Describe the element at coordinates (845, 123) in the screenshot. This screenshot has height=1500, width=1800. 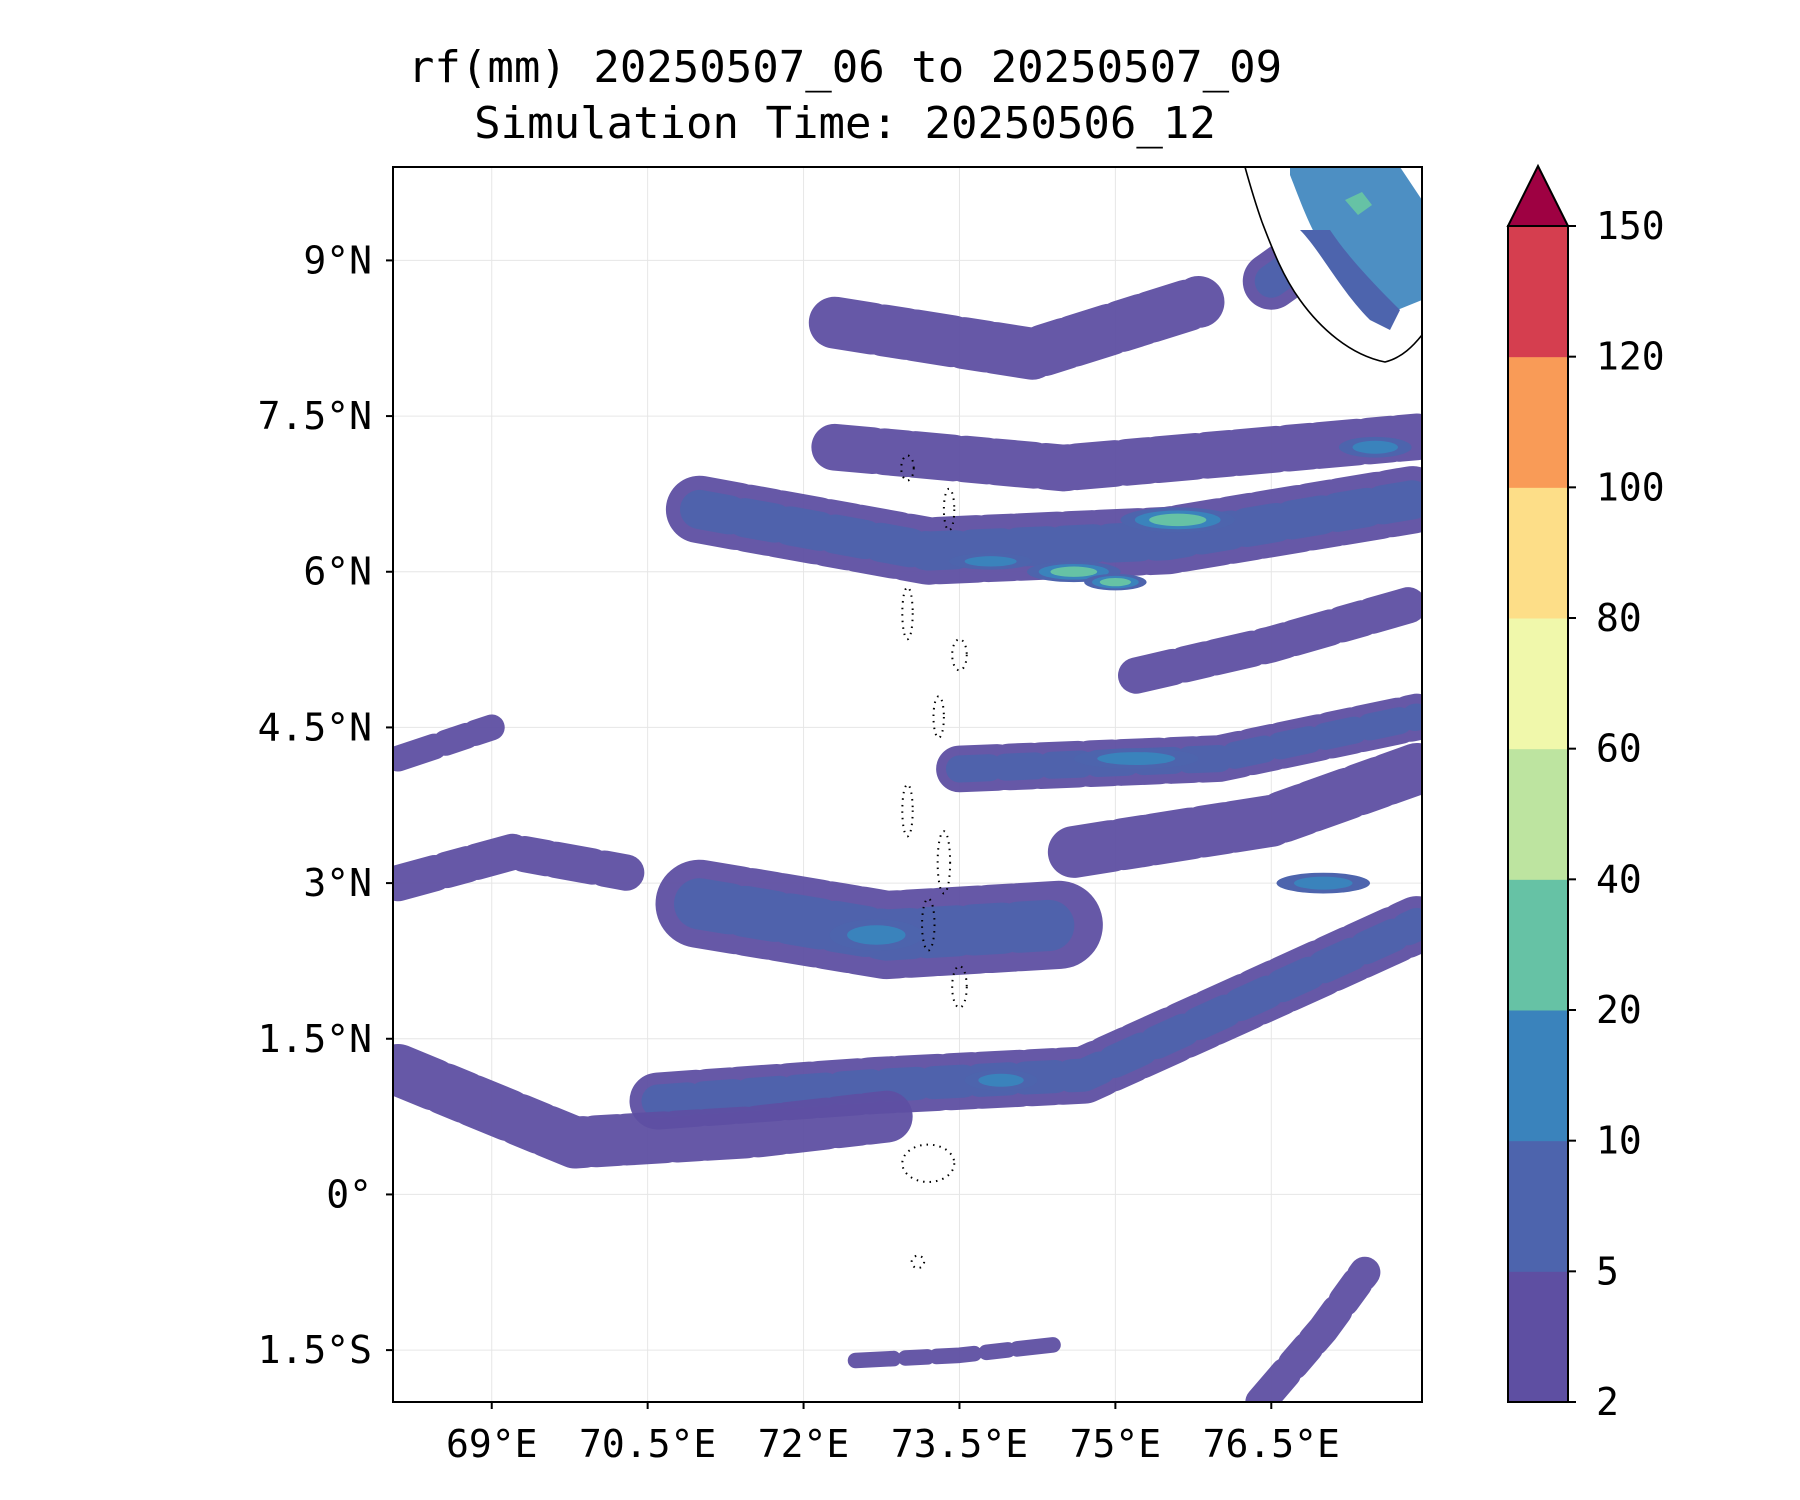
I see `map-title-line-2: Simulation Time: 20250506_12` at that location.